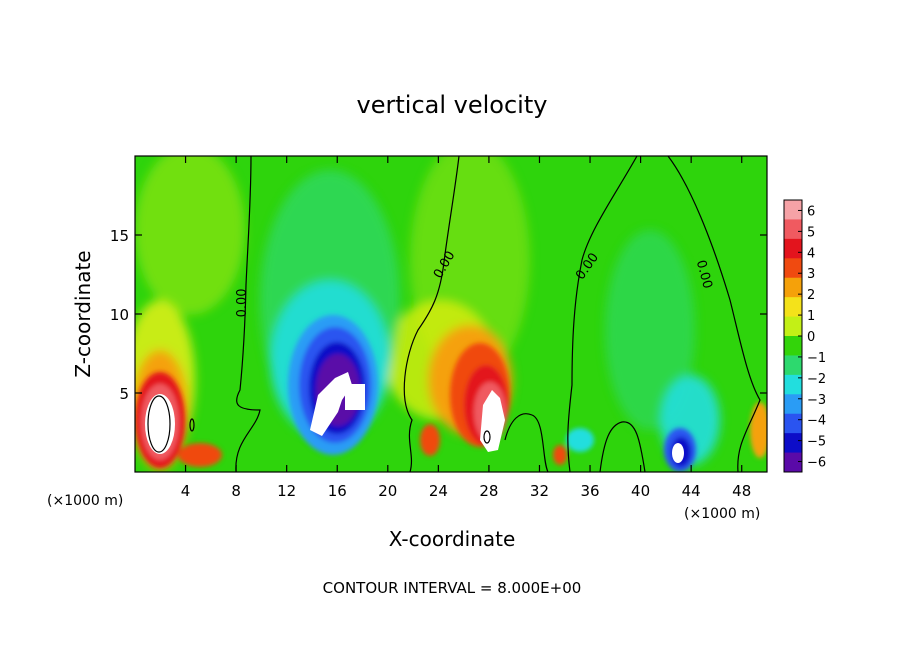  Describe the element at coordinates (811, 211) in the screenshot. I see `colorbar-label: 6` at that location.